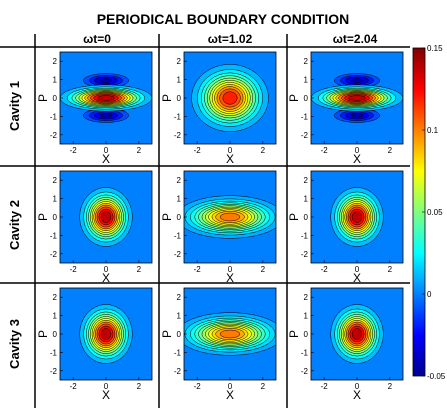 The image size is (447, 418). I want to click on column-title-3: ωt=2.04, so click(355, 39).